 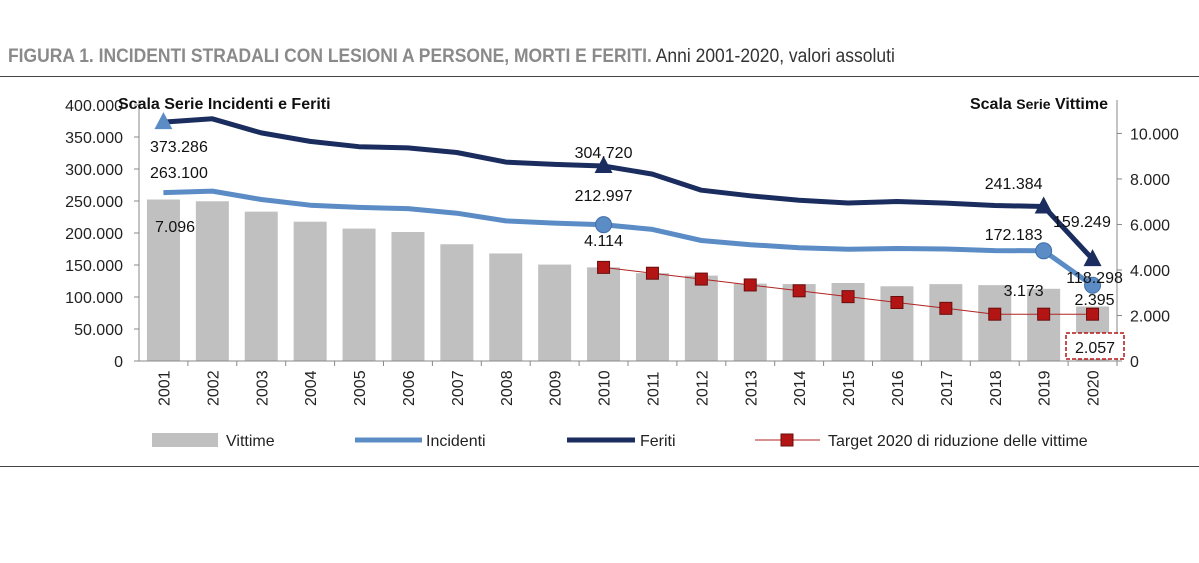 What do you see at coordinates (262, 388) in the screenshot?
I see `x-tick-label: 2003` at bounding box center [262, 388].